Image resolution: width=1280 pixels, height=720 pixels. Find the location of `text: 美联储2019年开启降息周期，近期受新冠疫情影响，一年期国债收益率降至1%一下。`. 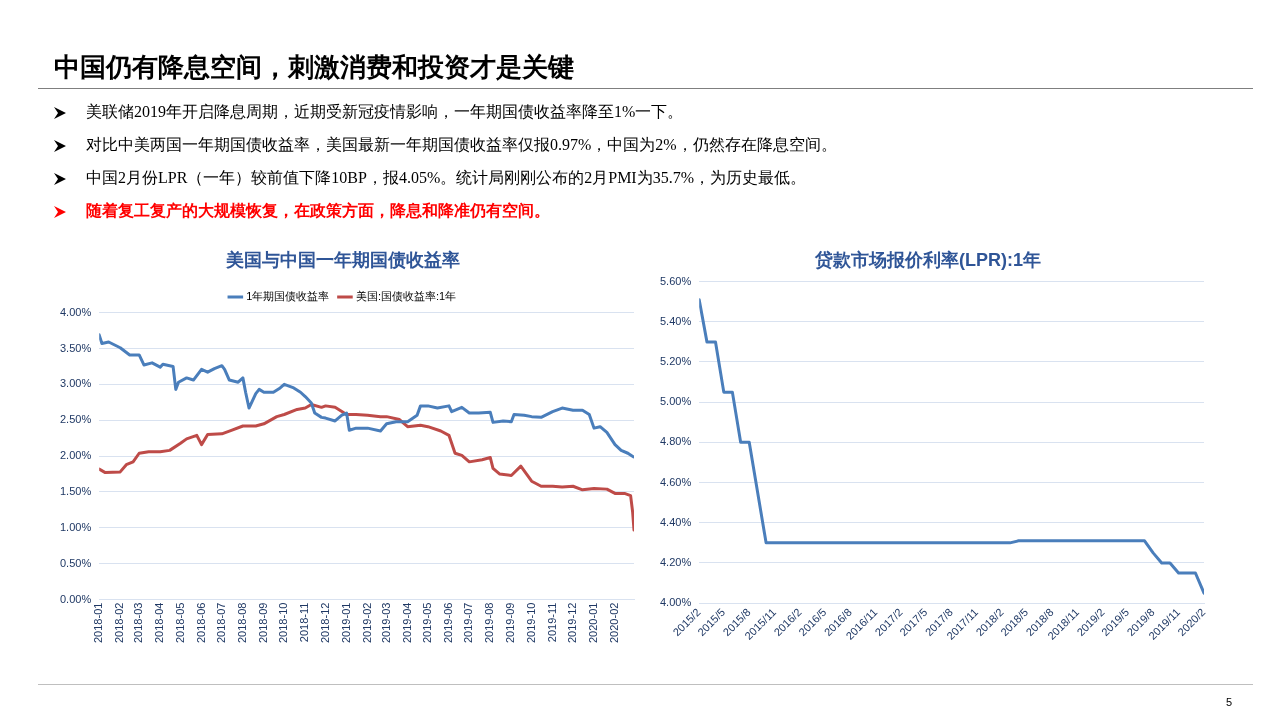

text: 美联储2019年开启降息周期，近期受新冠疫情影响，一年期国债收益率降至1%一下。 is located at coordinates (385, 112).